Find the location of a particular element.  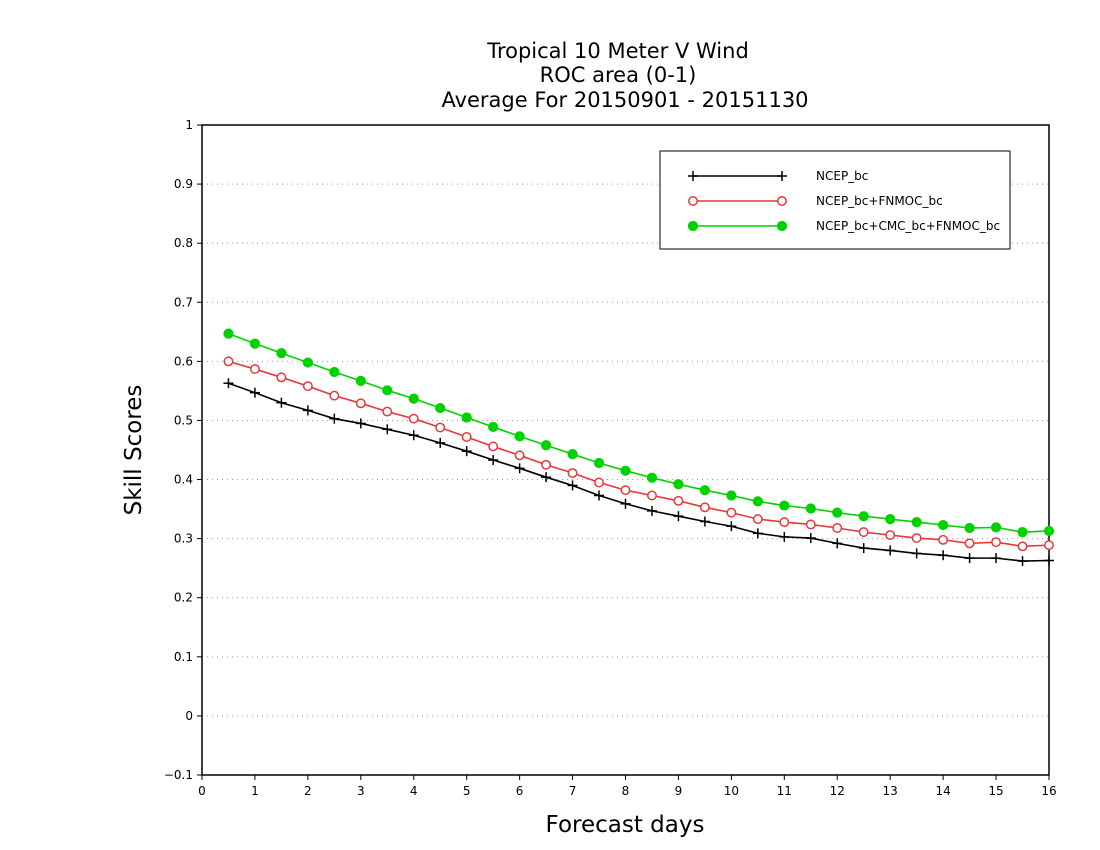

legend-box is located at coordinates (835, 200).